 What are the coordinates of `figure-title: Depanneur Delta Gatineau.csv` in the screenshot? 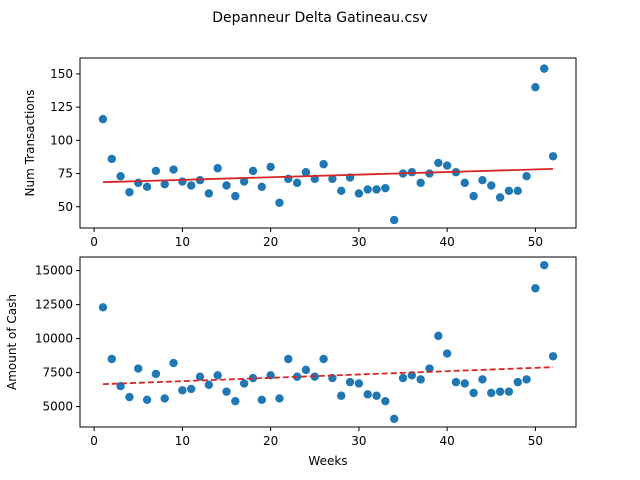 It's located at (320, 18).